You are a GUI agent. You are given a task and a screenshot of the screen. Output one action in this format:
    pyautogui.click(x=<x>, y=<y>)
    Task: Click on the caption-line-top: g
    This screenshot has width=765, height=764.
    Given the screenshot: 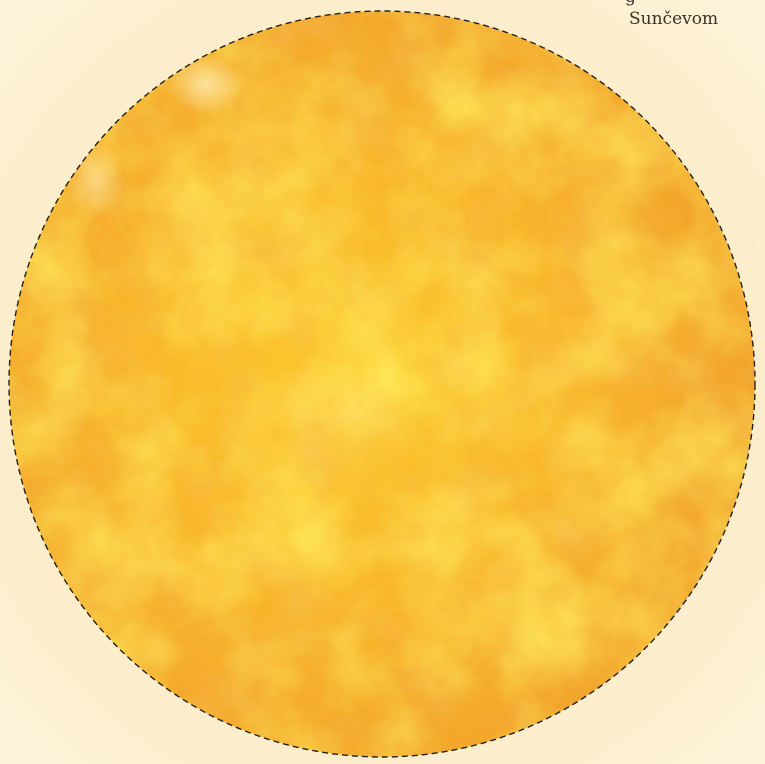 What is the action you would take?
    pyautogui.click(x=695, y=4)
    